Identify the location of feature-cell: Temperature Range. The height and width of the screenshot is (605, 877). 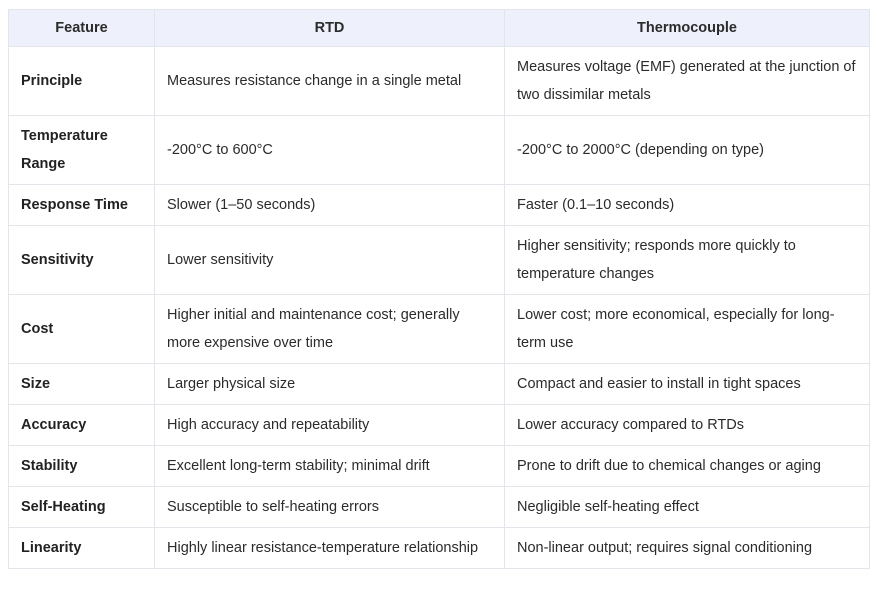
(81, 150).